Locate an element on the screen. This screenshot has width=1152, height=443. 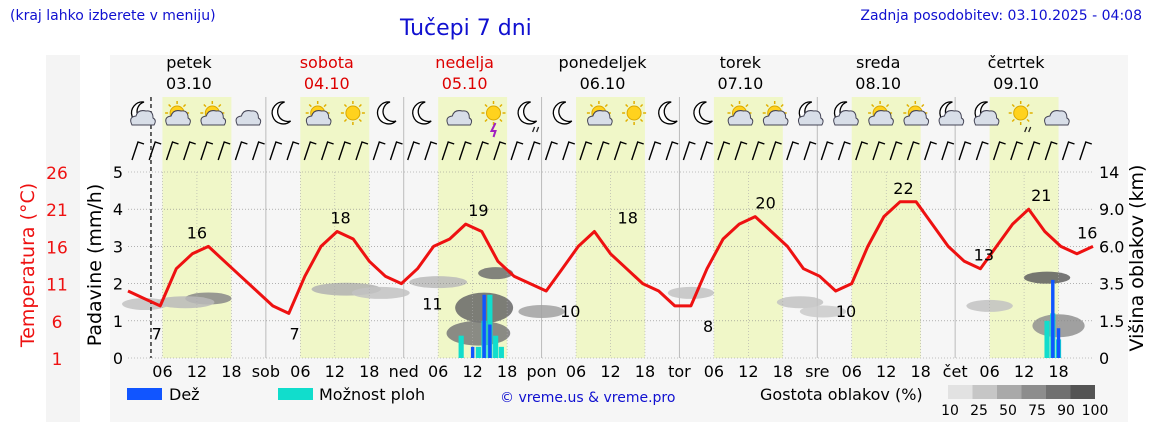
day-name: torek is located at coordinates (741, 62).